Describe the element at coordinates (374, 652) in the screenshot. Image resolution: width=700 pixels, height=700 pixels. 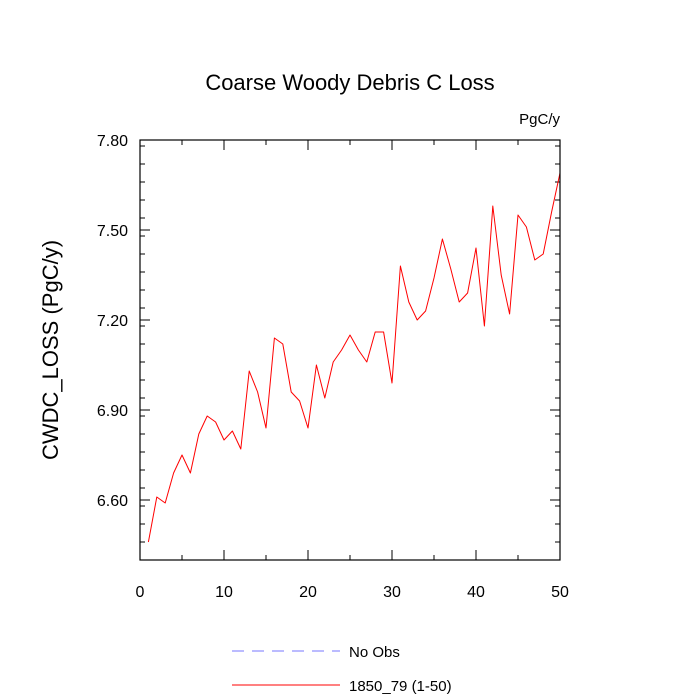
I see `legend-label-no-obs: No Obs` at that location.